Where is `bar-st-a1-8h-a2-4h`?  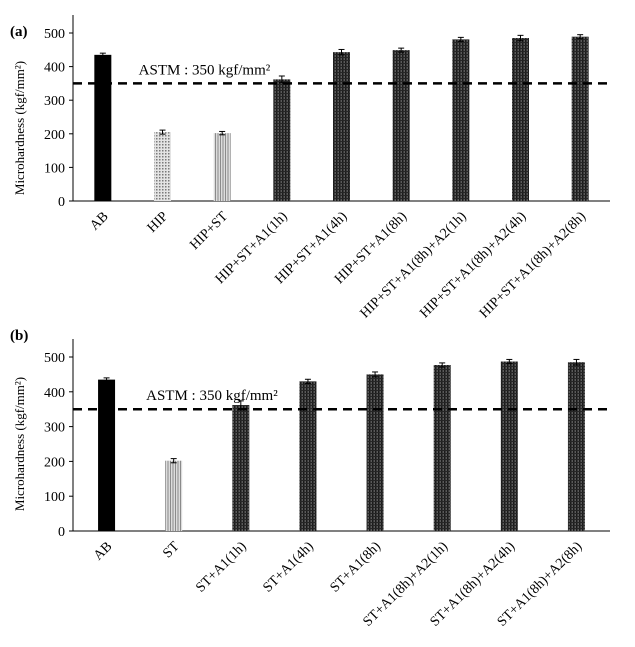 bar-st-a1-8h-a2-4h is located at coordinates (509, 446).